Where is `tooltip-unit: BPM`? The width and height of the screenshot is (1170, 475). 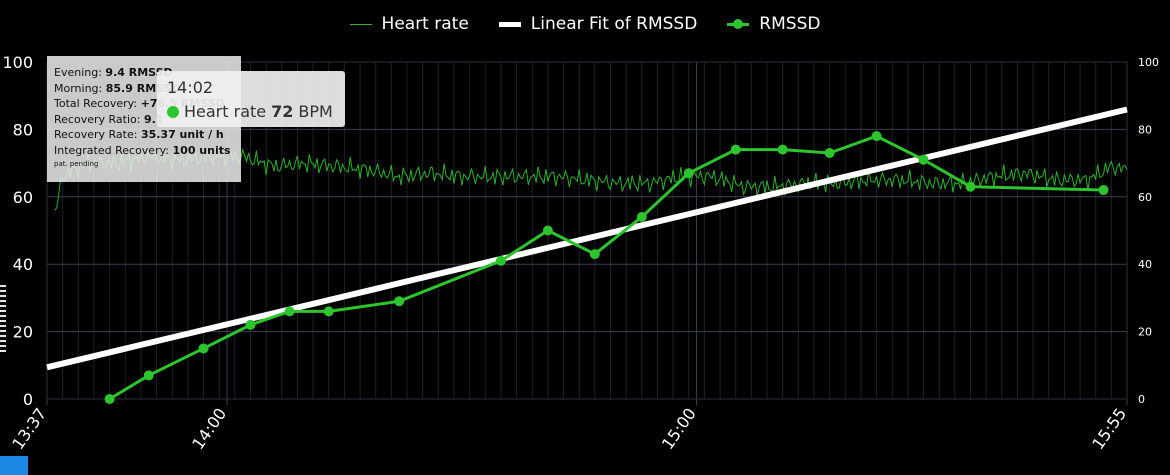 tooltip-unit: BPM is located at coordinates (315, 111).